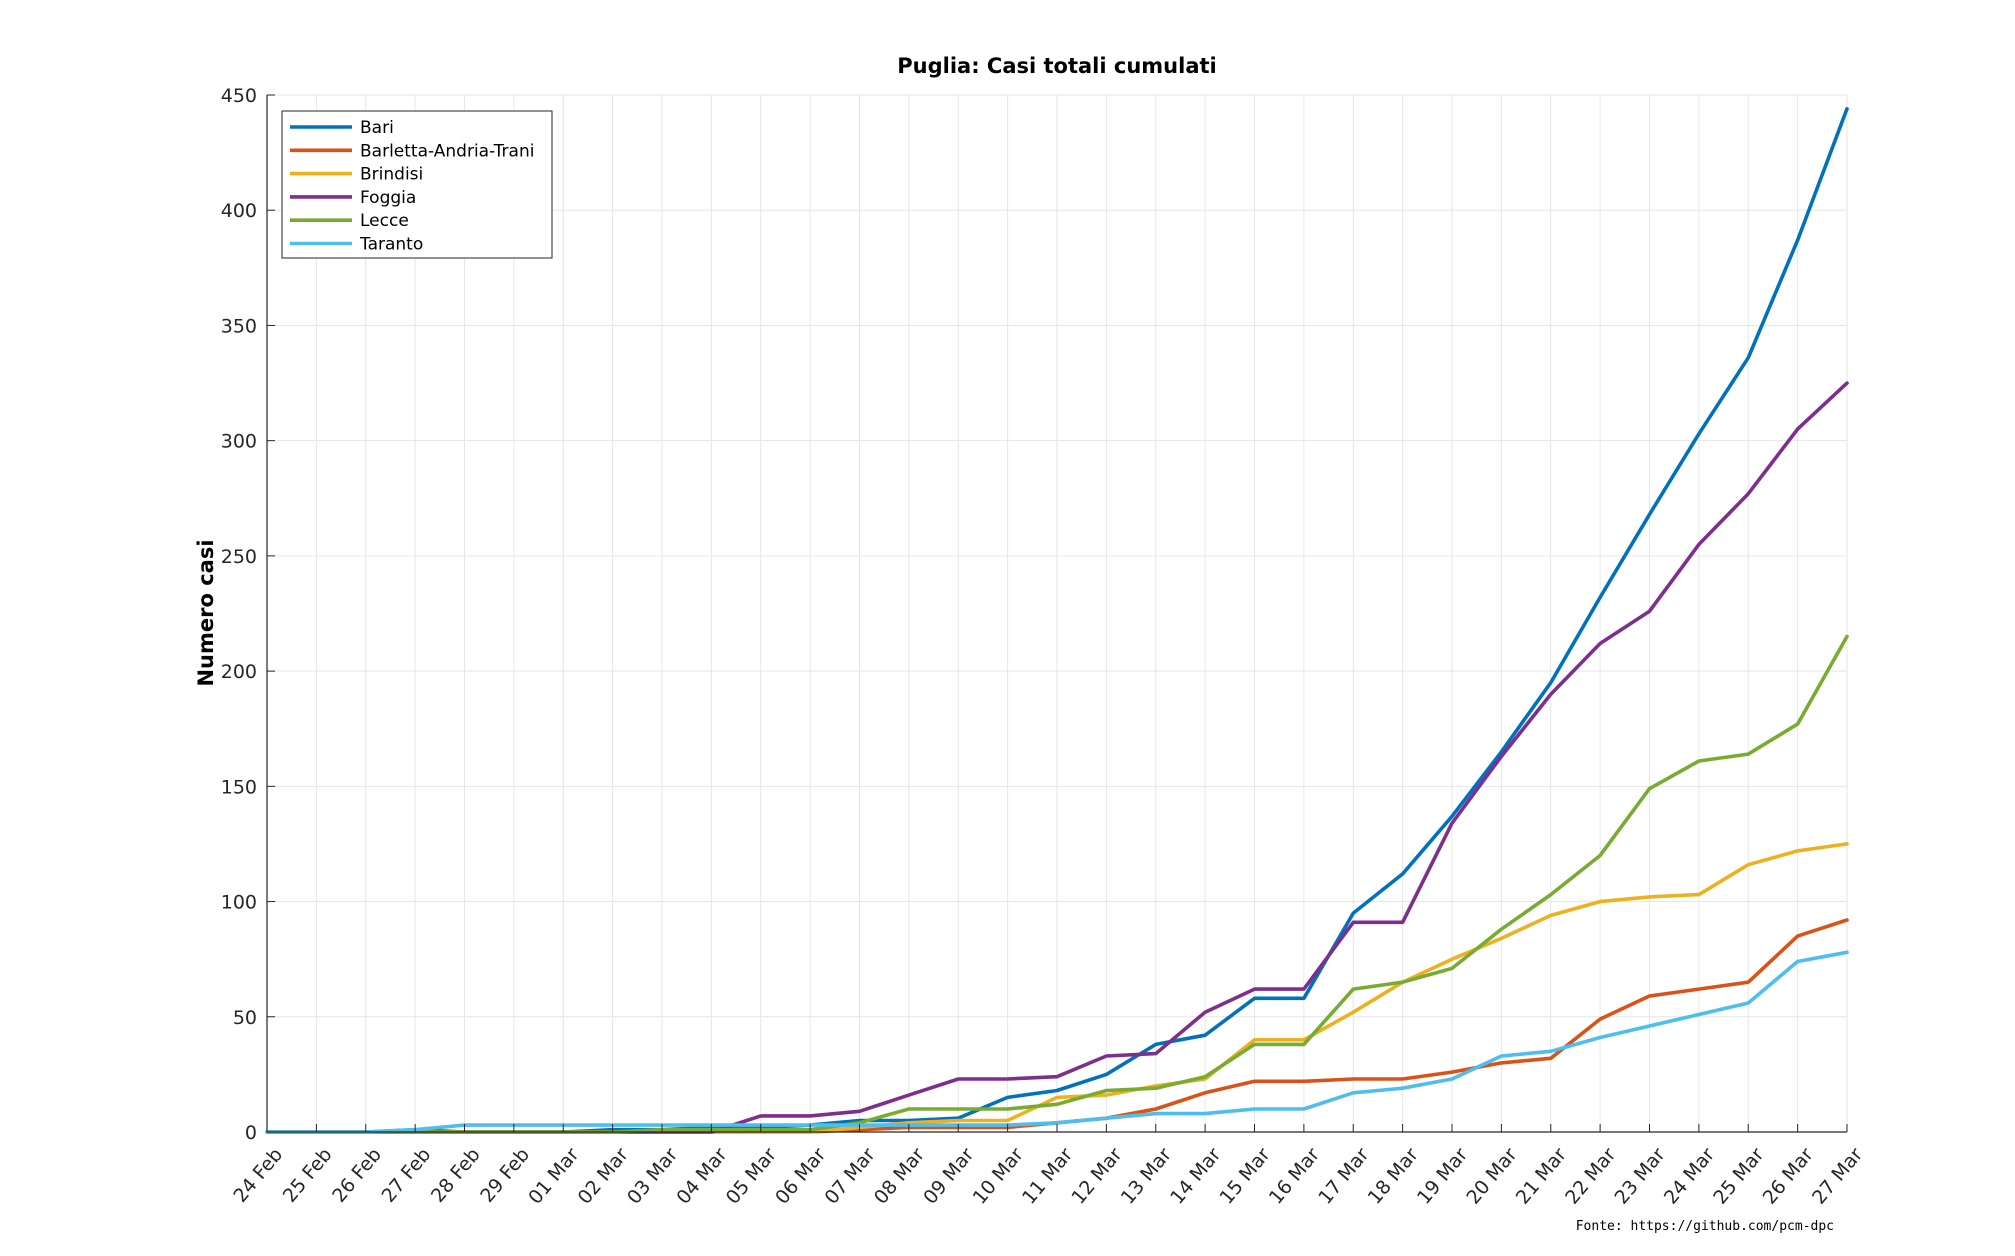  What do you see at coordinates (384, 221) in the screenshot?
I see `legend-label-lecce: Lecce` at bounding box center [384, 221].